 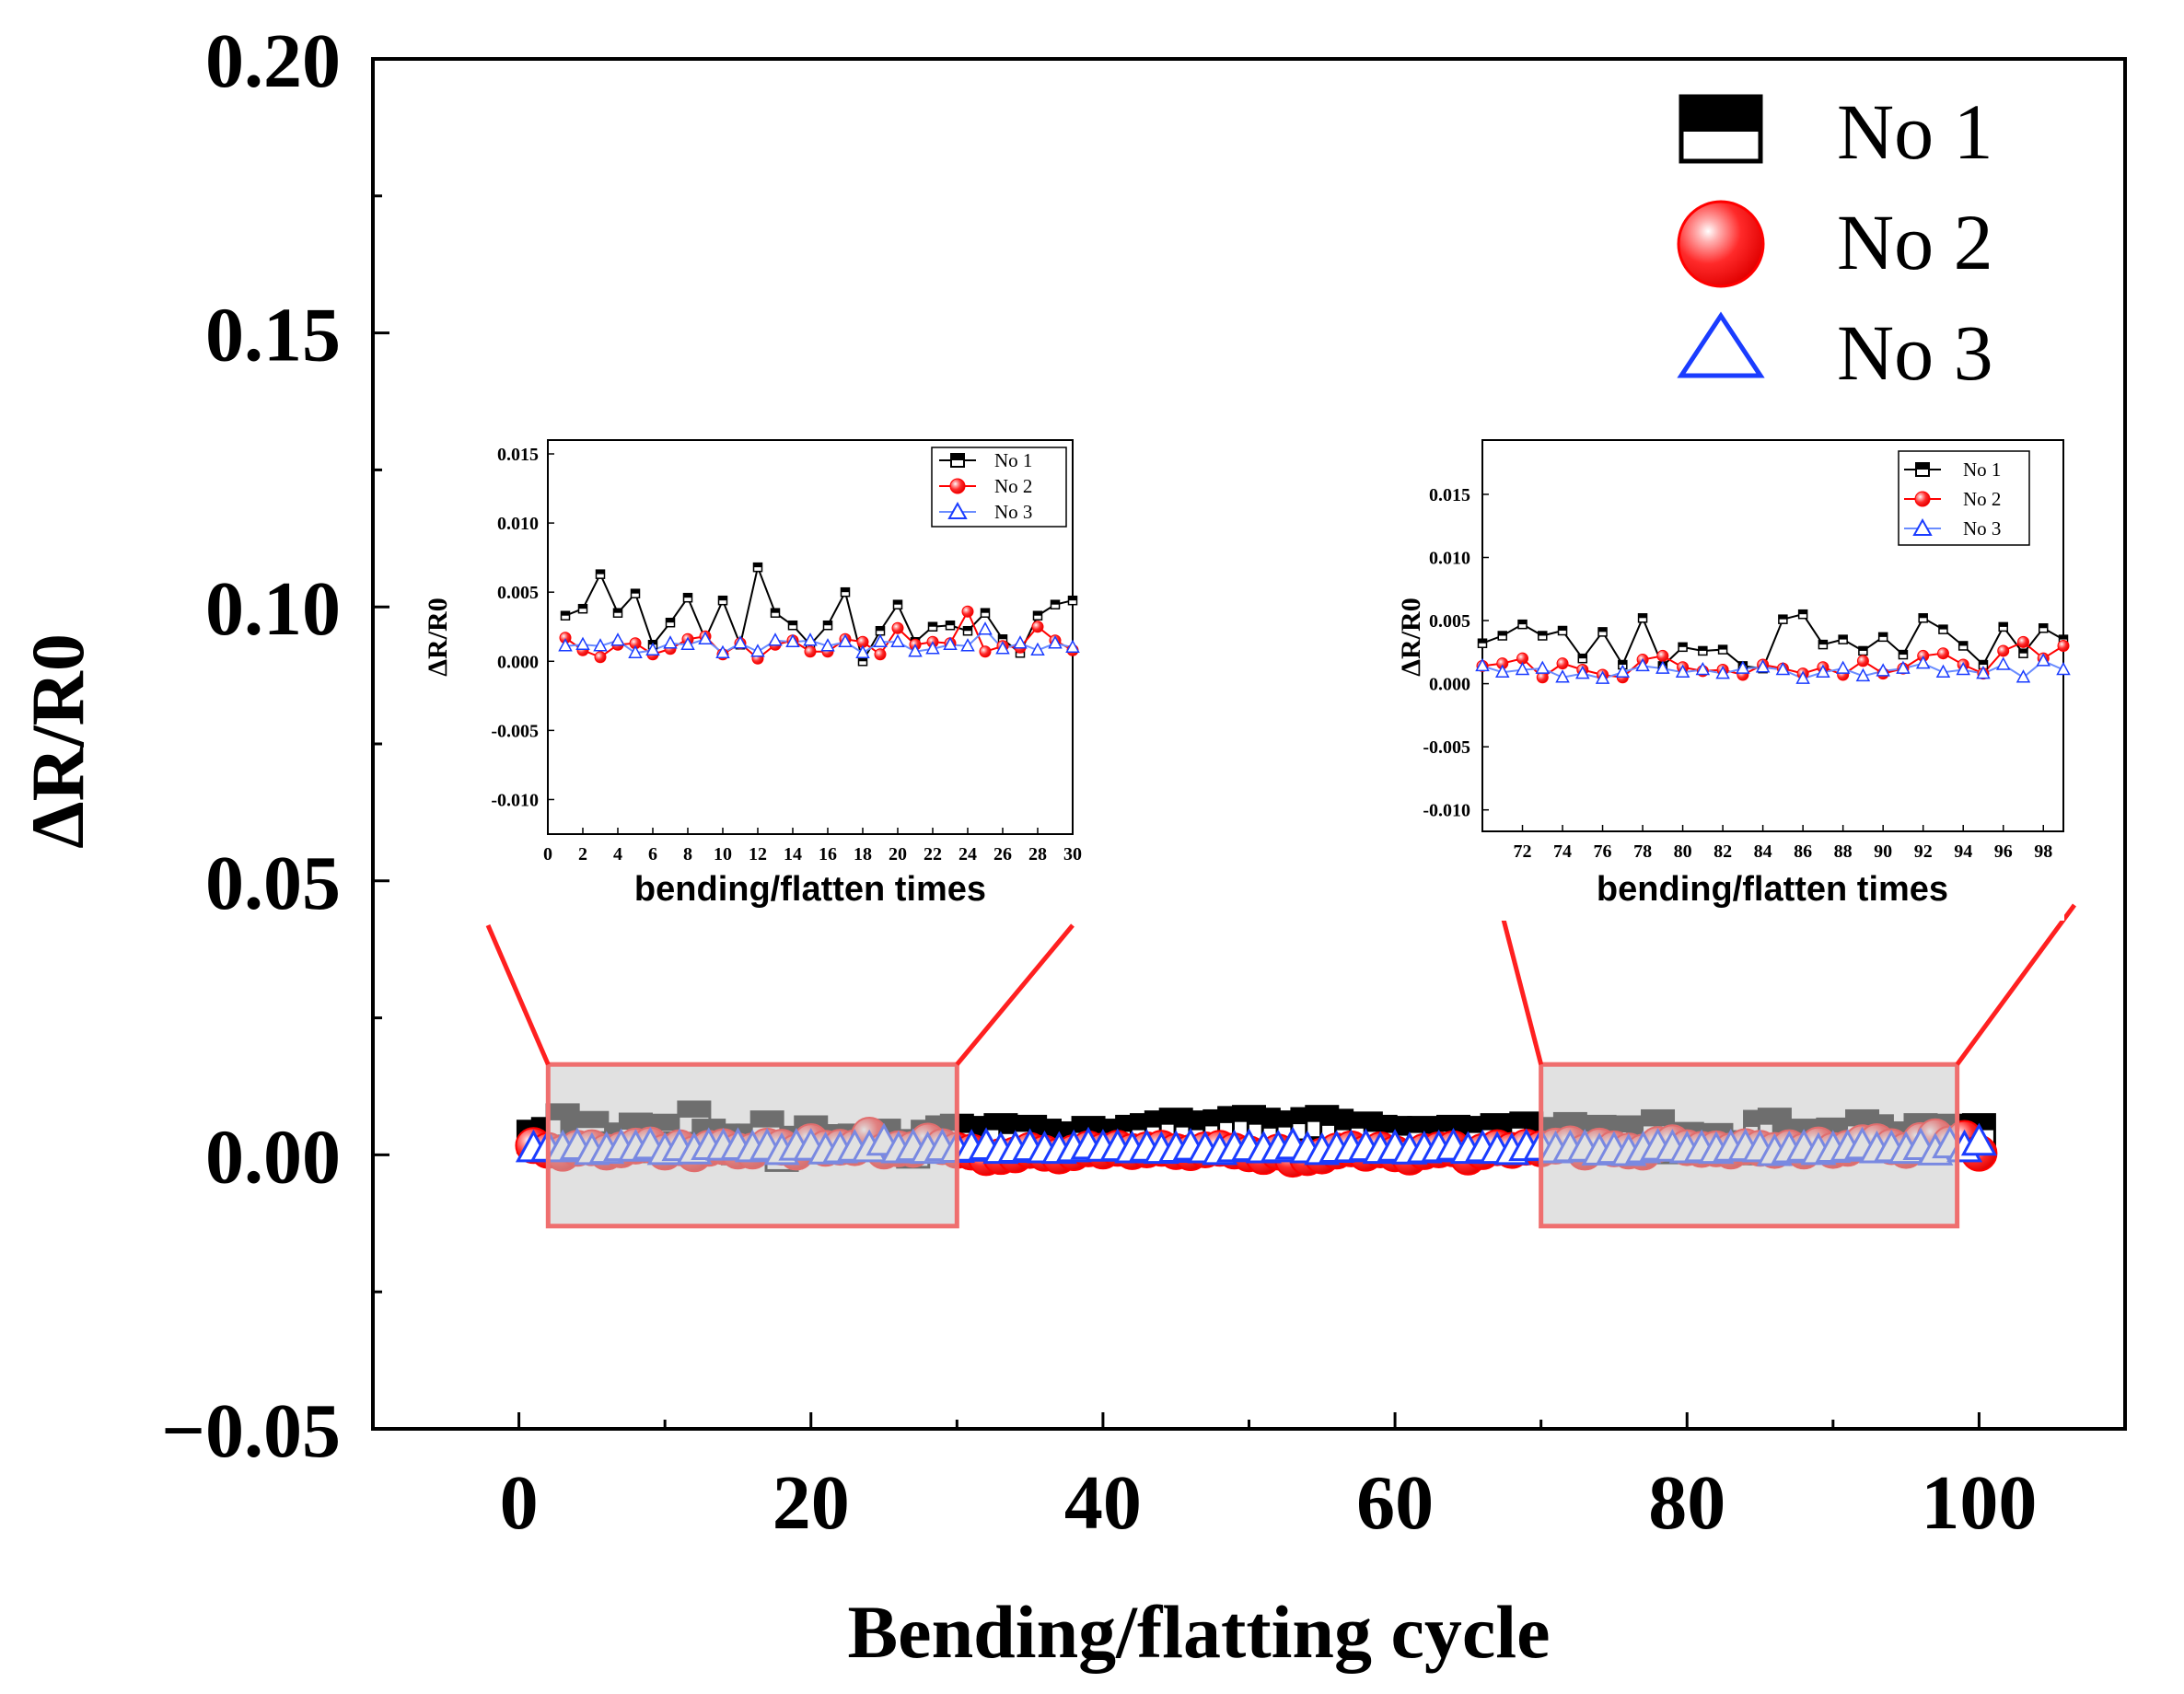 I want to click on inset-x-tick-label: 24, so click(x=967, y=854).